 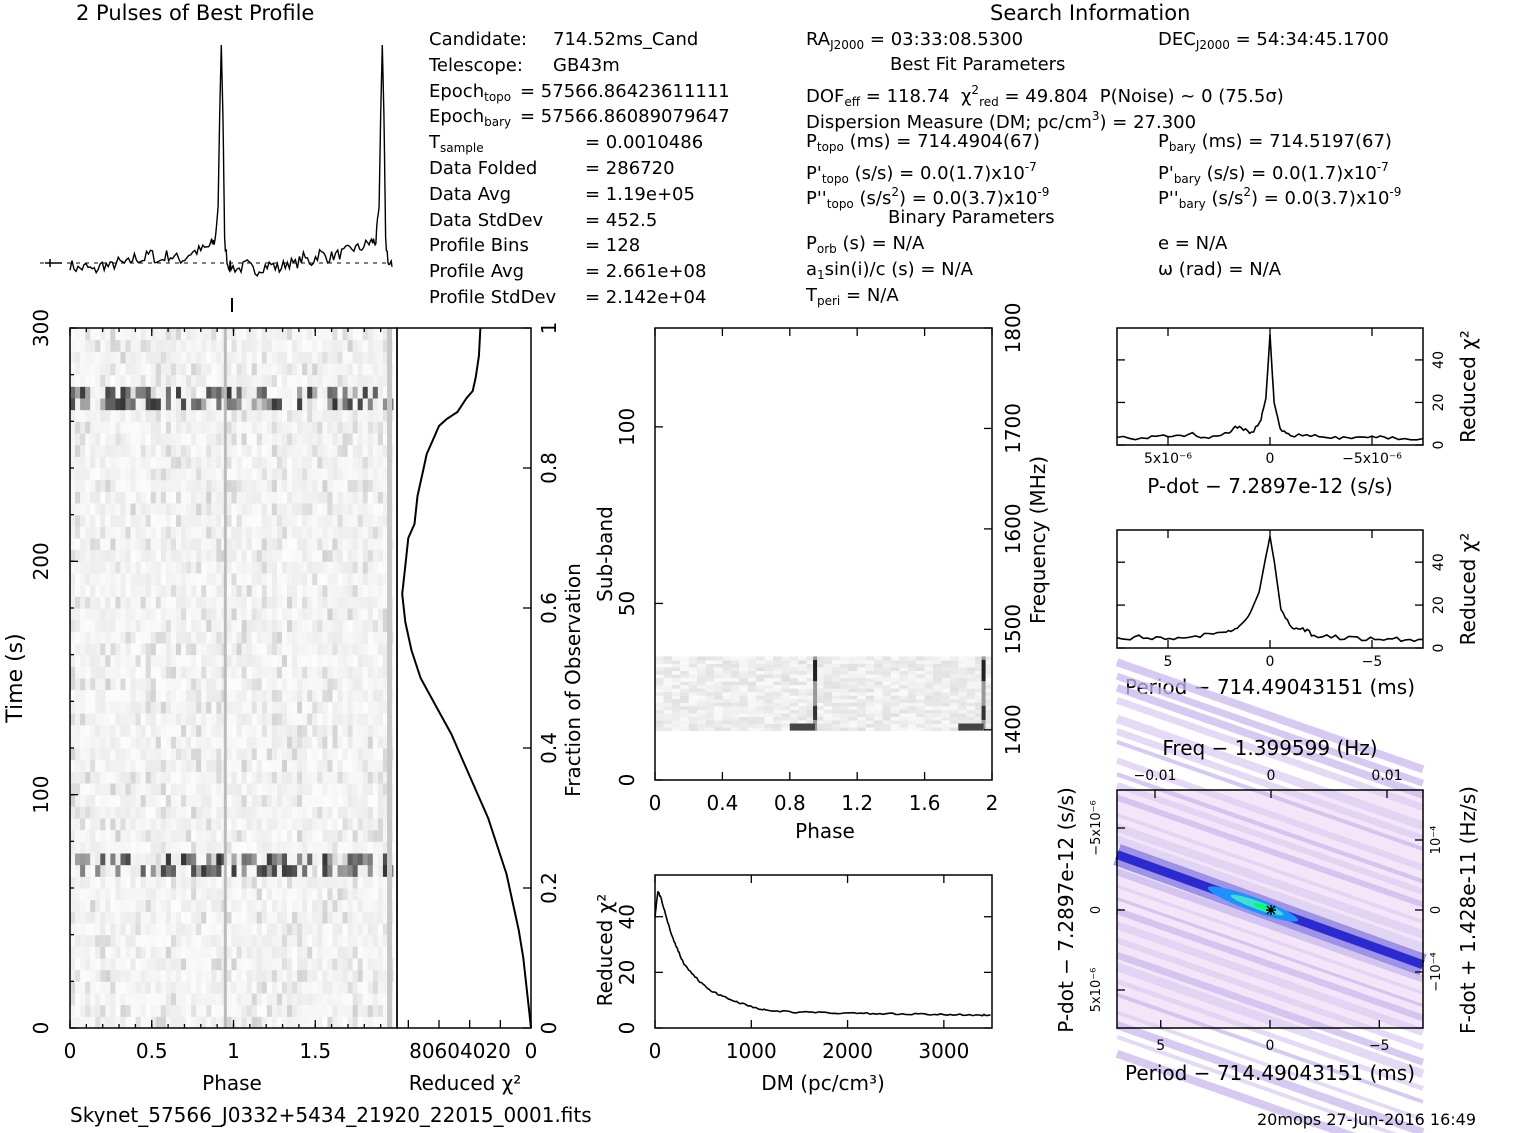 I want to click on pdot-xtick-label: 5x10⁻⁶, so click(x=1168, y=459).